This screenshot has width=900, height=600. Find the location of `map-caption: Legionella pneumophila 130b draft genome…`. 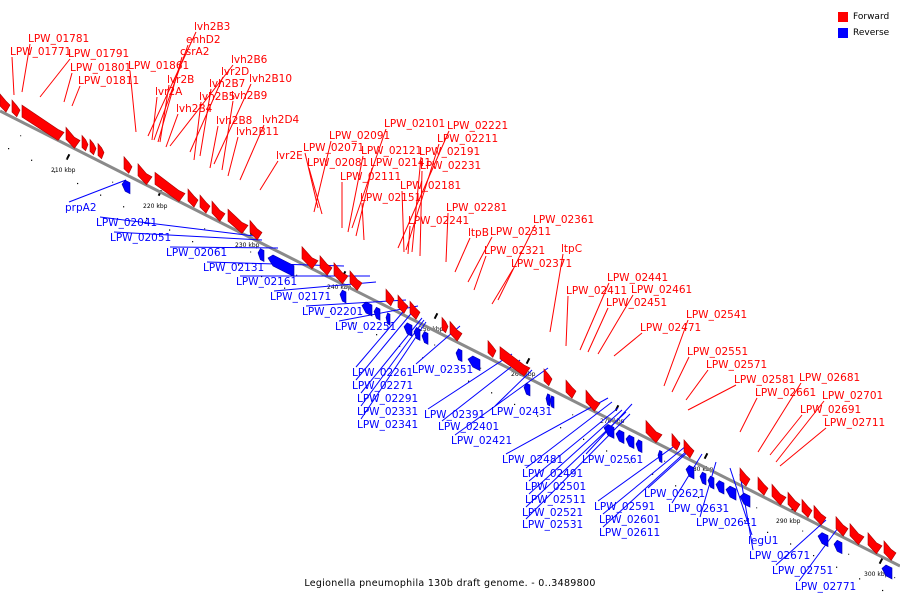

map-caption: Legionella pneumophila 130b draft genome… is located at coordinates (450, 583).